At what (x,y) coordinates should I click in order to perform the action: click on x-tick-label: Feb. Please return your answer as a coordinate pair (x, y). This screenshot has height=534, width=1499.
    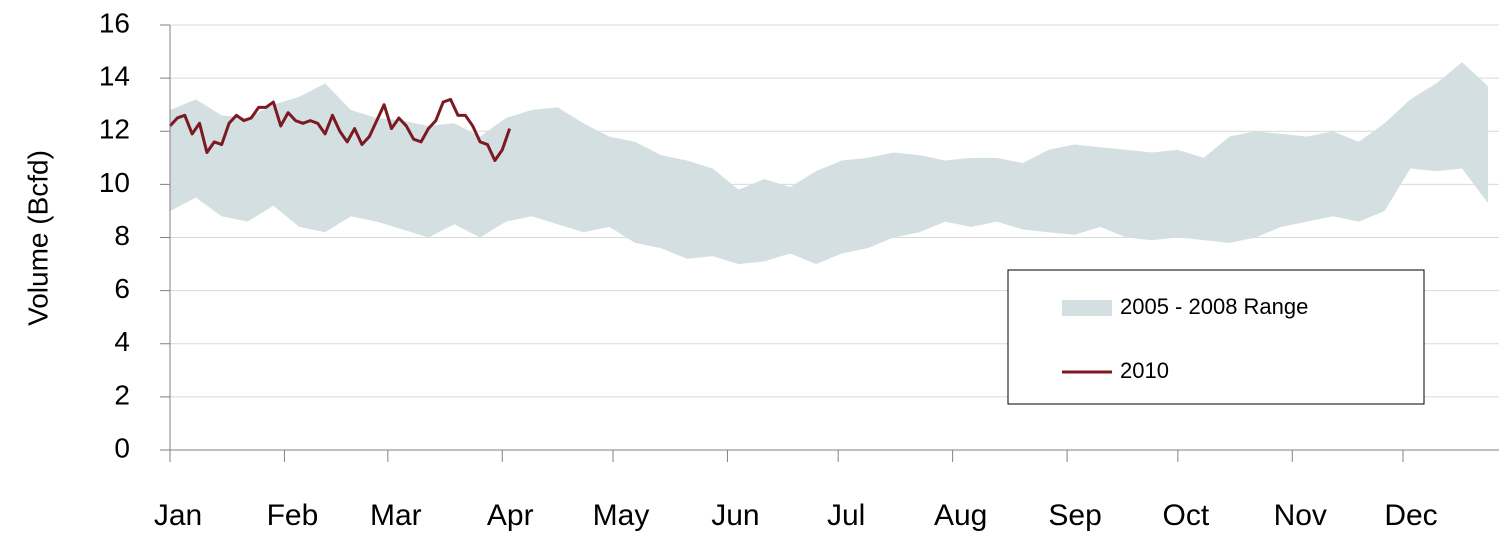
    Looking at the image, I should click on (293, 515).